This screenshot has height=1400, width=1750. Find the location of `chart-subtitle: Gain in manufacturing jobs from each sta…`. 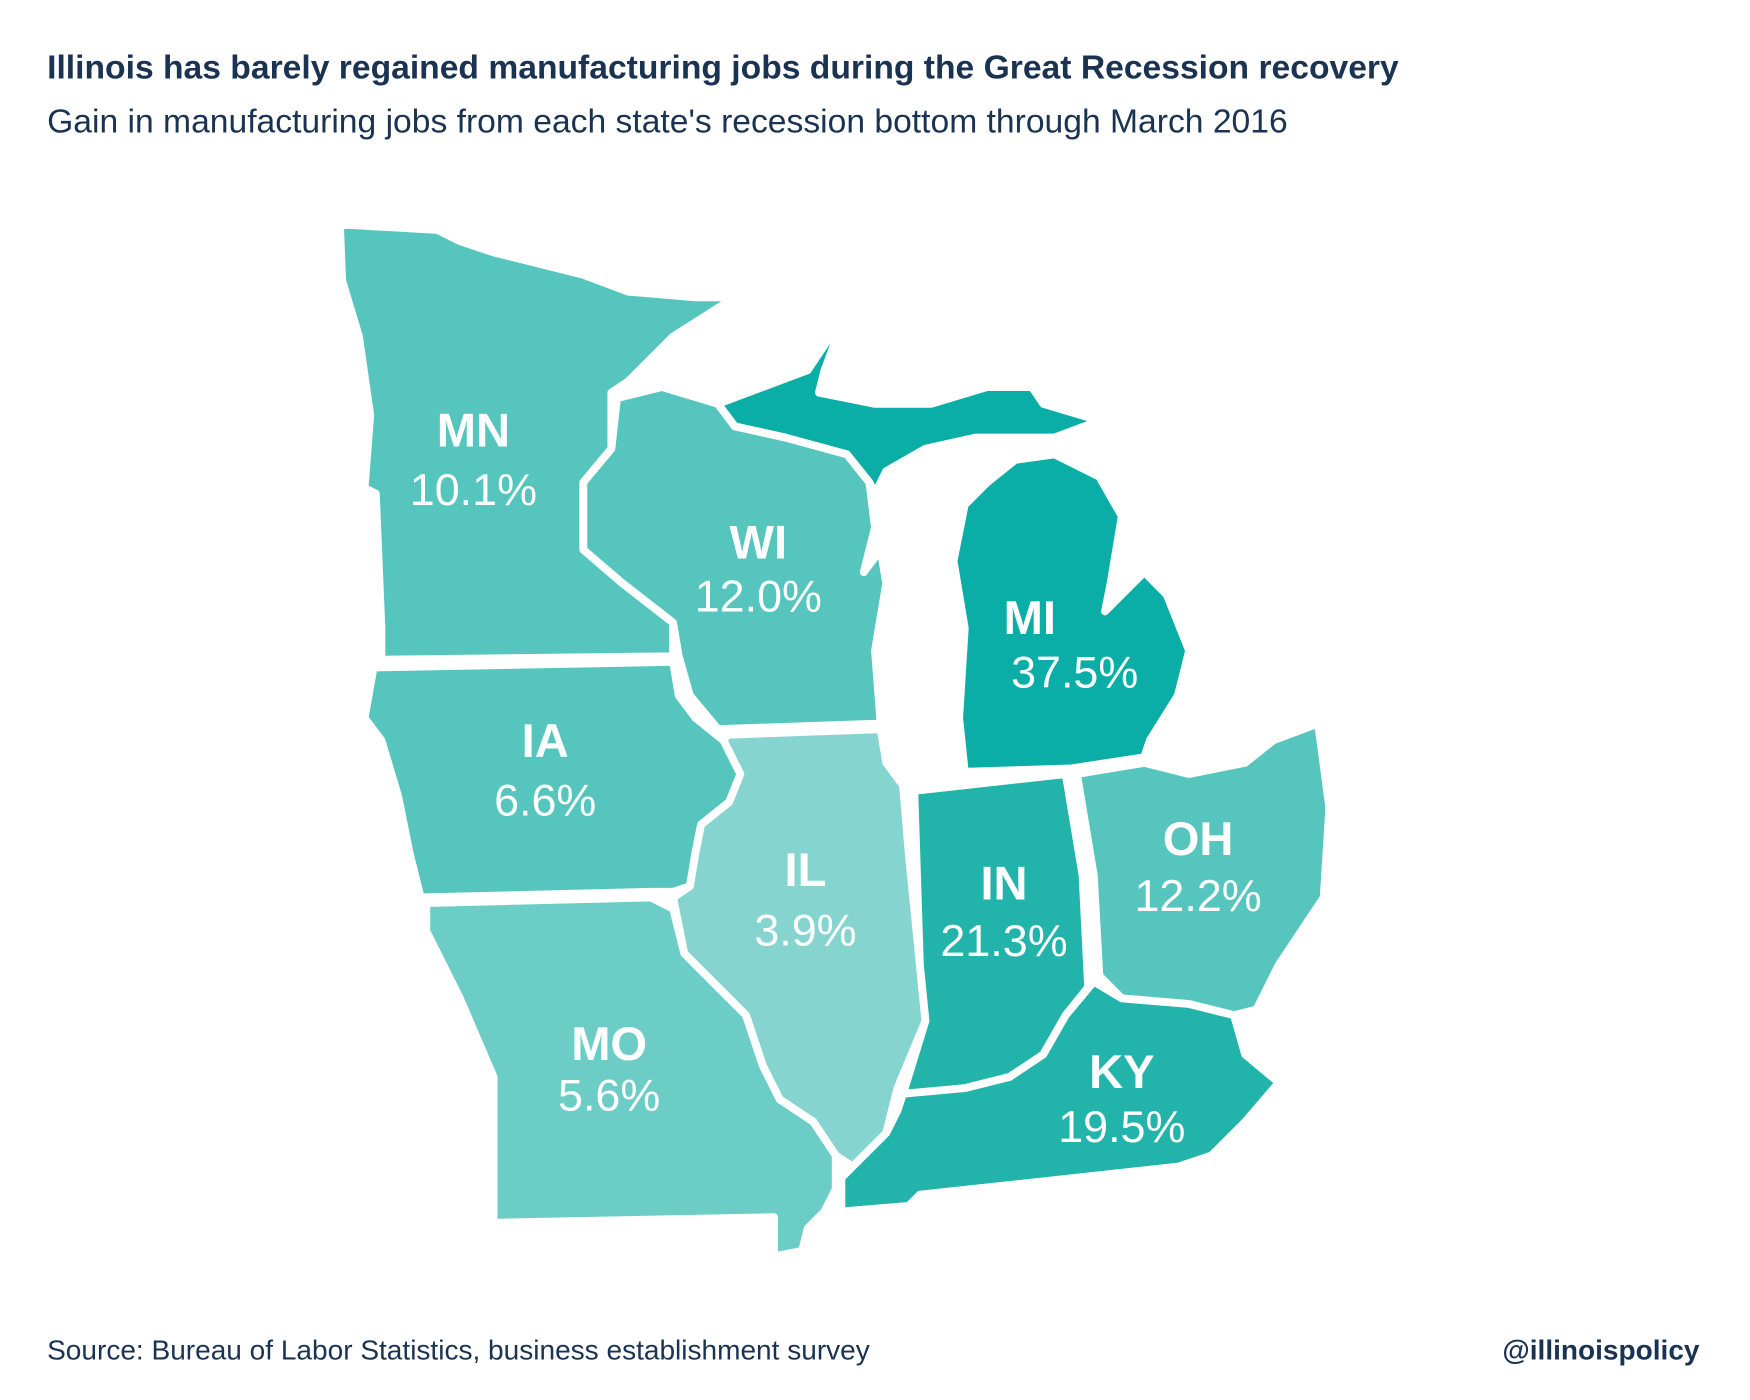

chart-subtitle: Gain in manufacturing jobs from each sta… is located at coordinates (667, 121).